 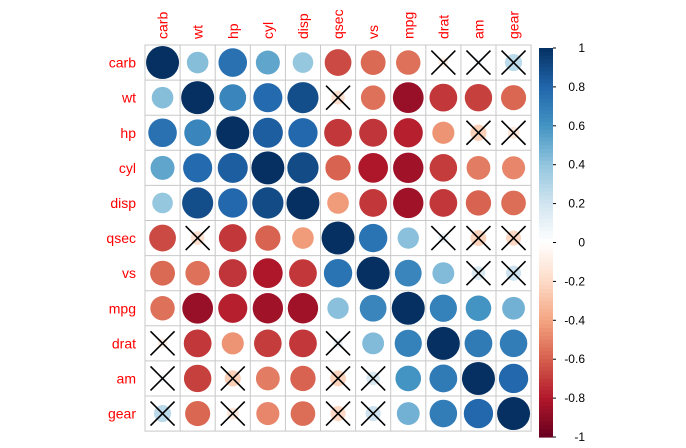 What do you see at coordinates (197, 273) in the screenshot?
I see `cell-vs-wt` at bounding box center [197, 273].